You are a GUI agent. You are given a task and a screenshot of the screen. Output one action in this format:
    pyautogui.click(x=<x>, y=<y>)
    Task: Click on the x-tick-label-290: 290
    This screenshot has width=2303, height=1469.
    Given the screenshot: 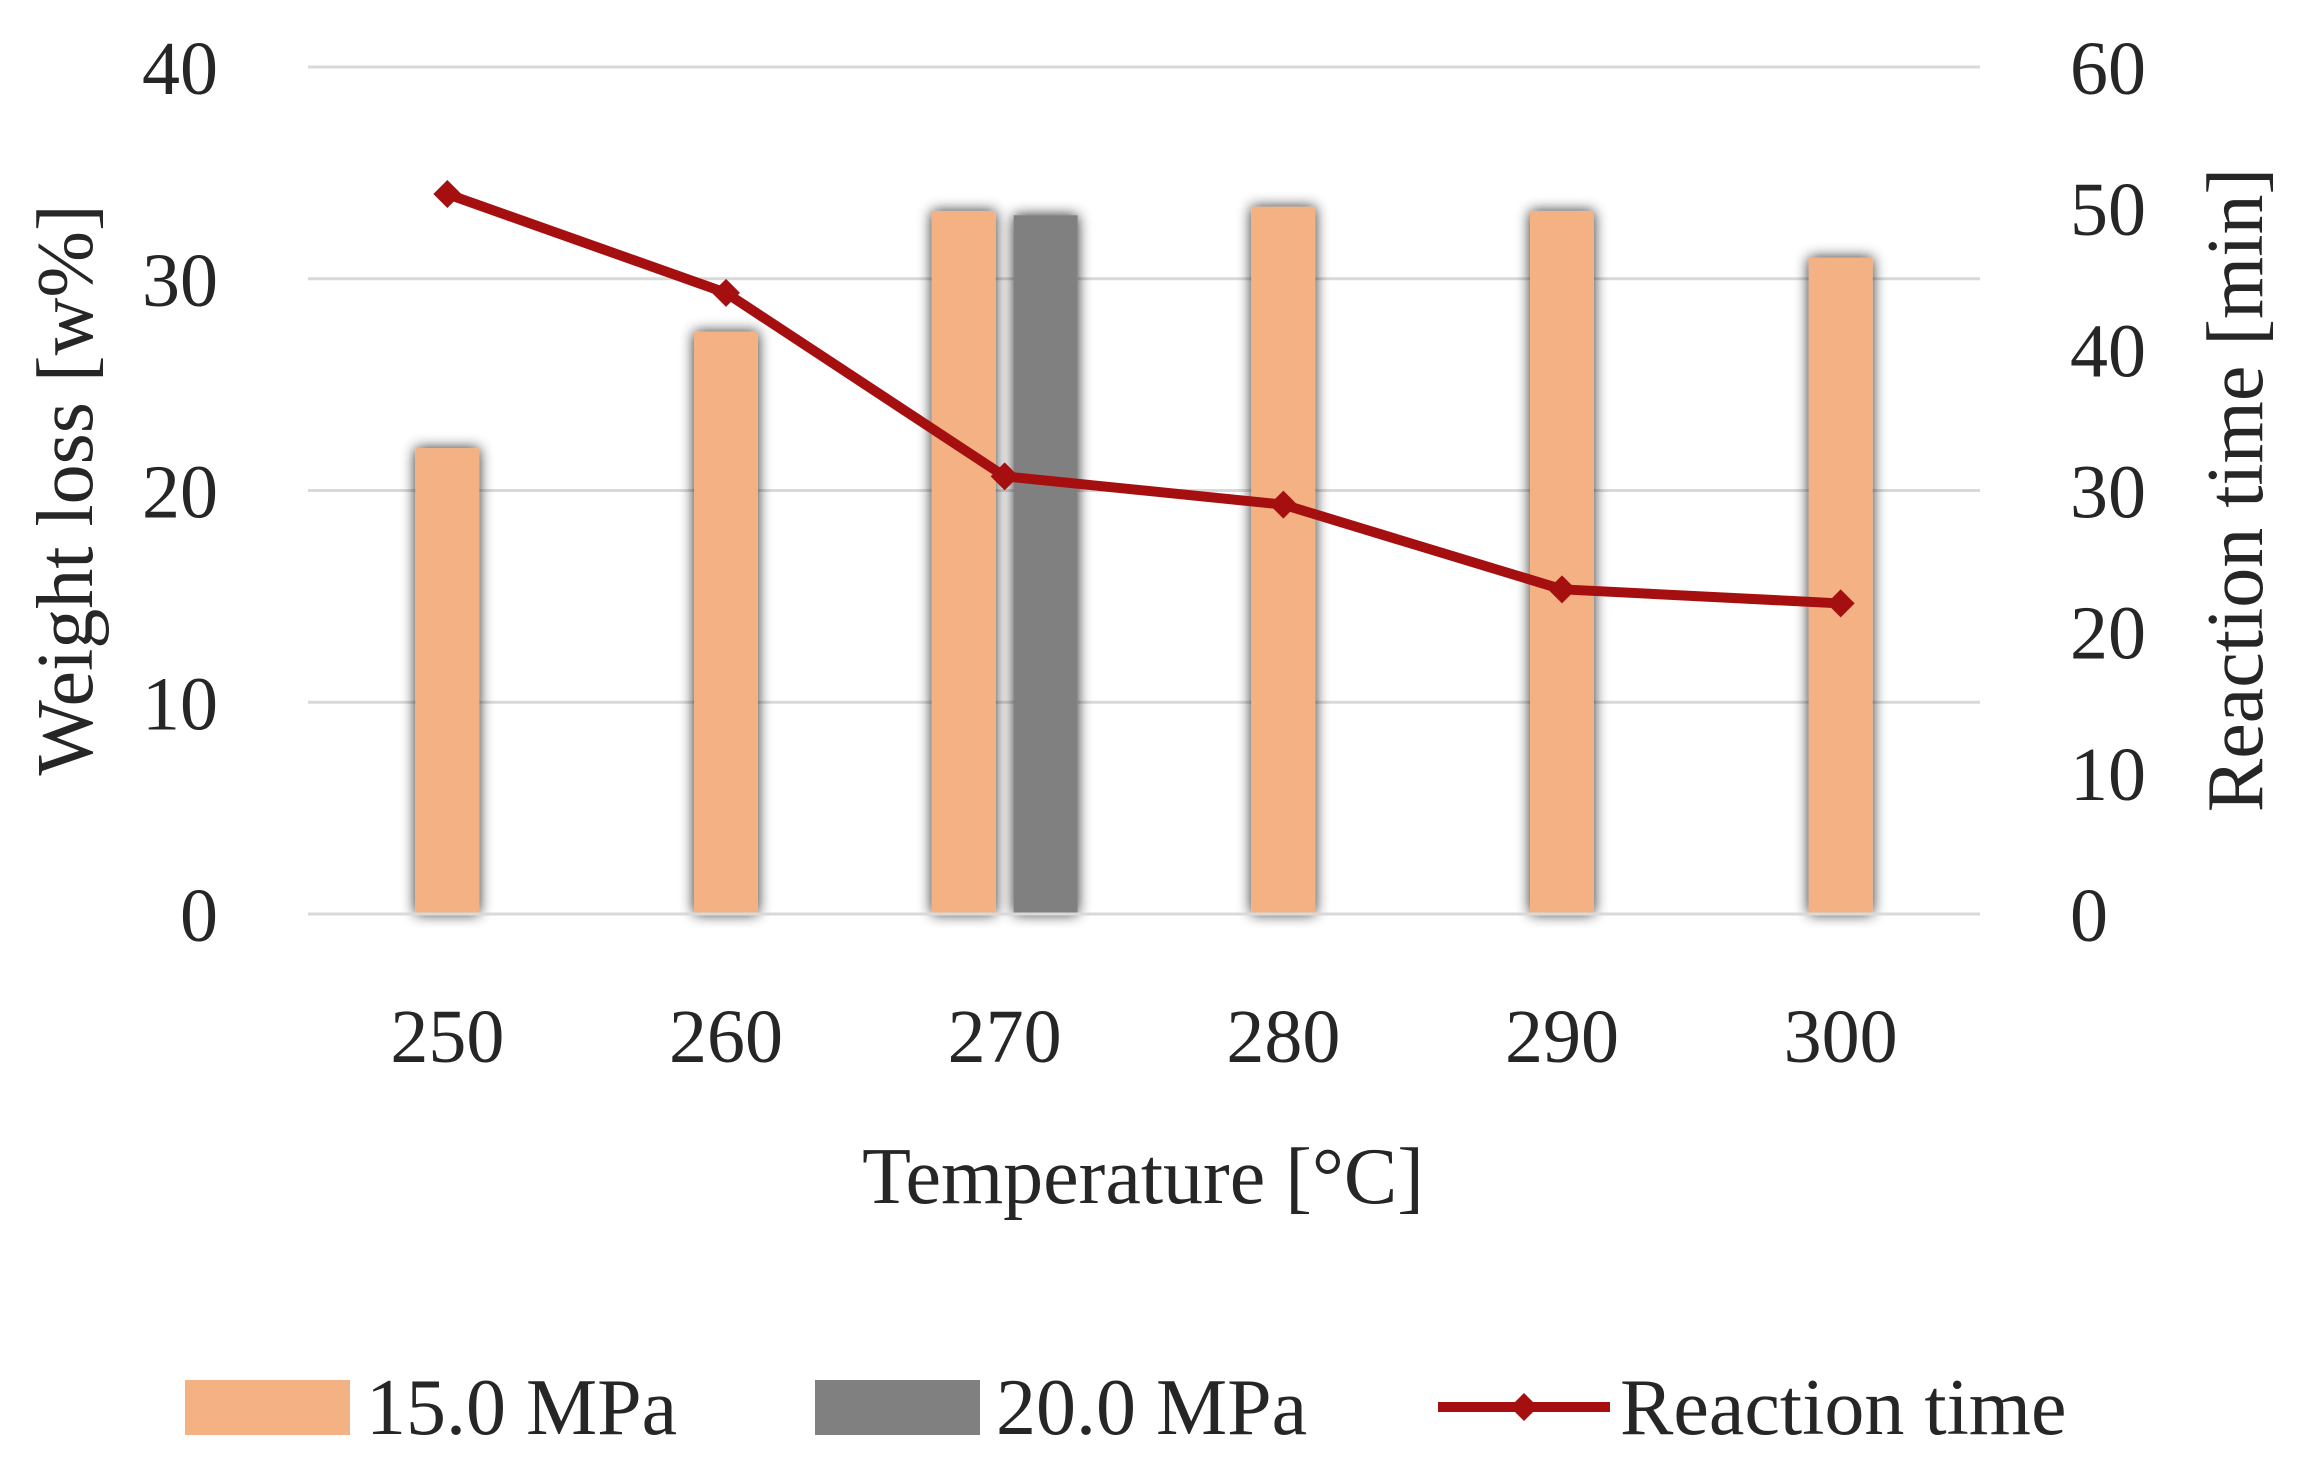 What is the action you would take?
    pyautogui.click(x=1562, y=1037)
    